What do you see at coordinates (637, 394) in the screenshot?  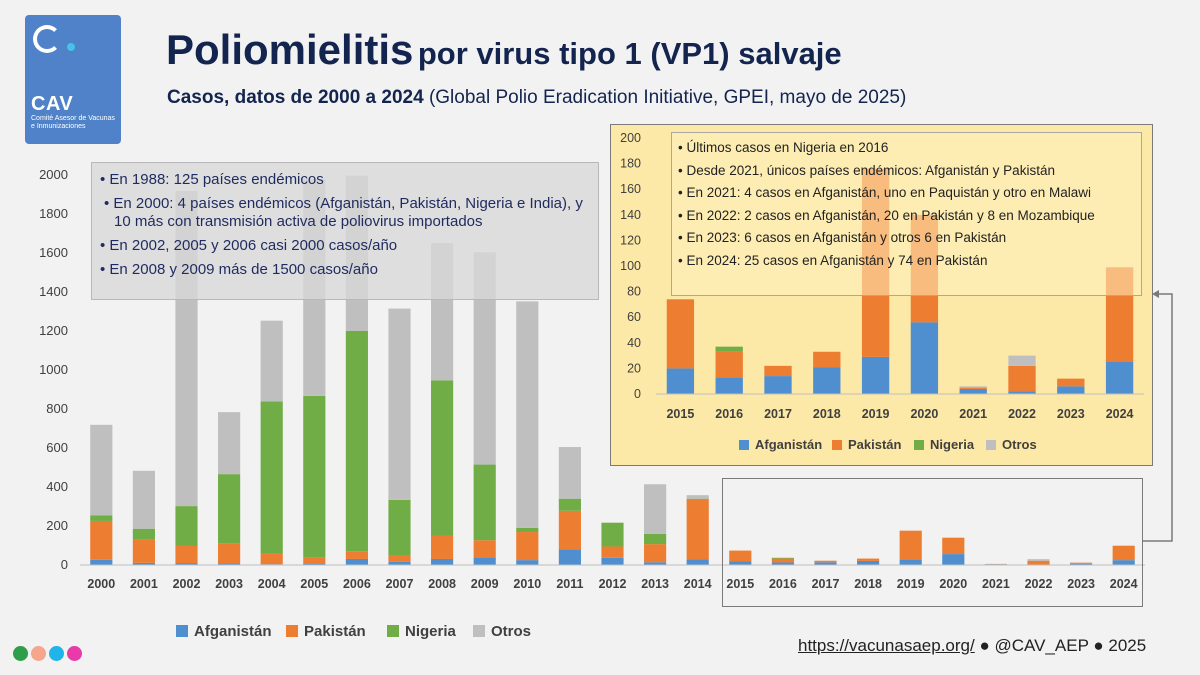 I see `inset-ytick-label: 0` at bounding box center [637, 394].